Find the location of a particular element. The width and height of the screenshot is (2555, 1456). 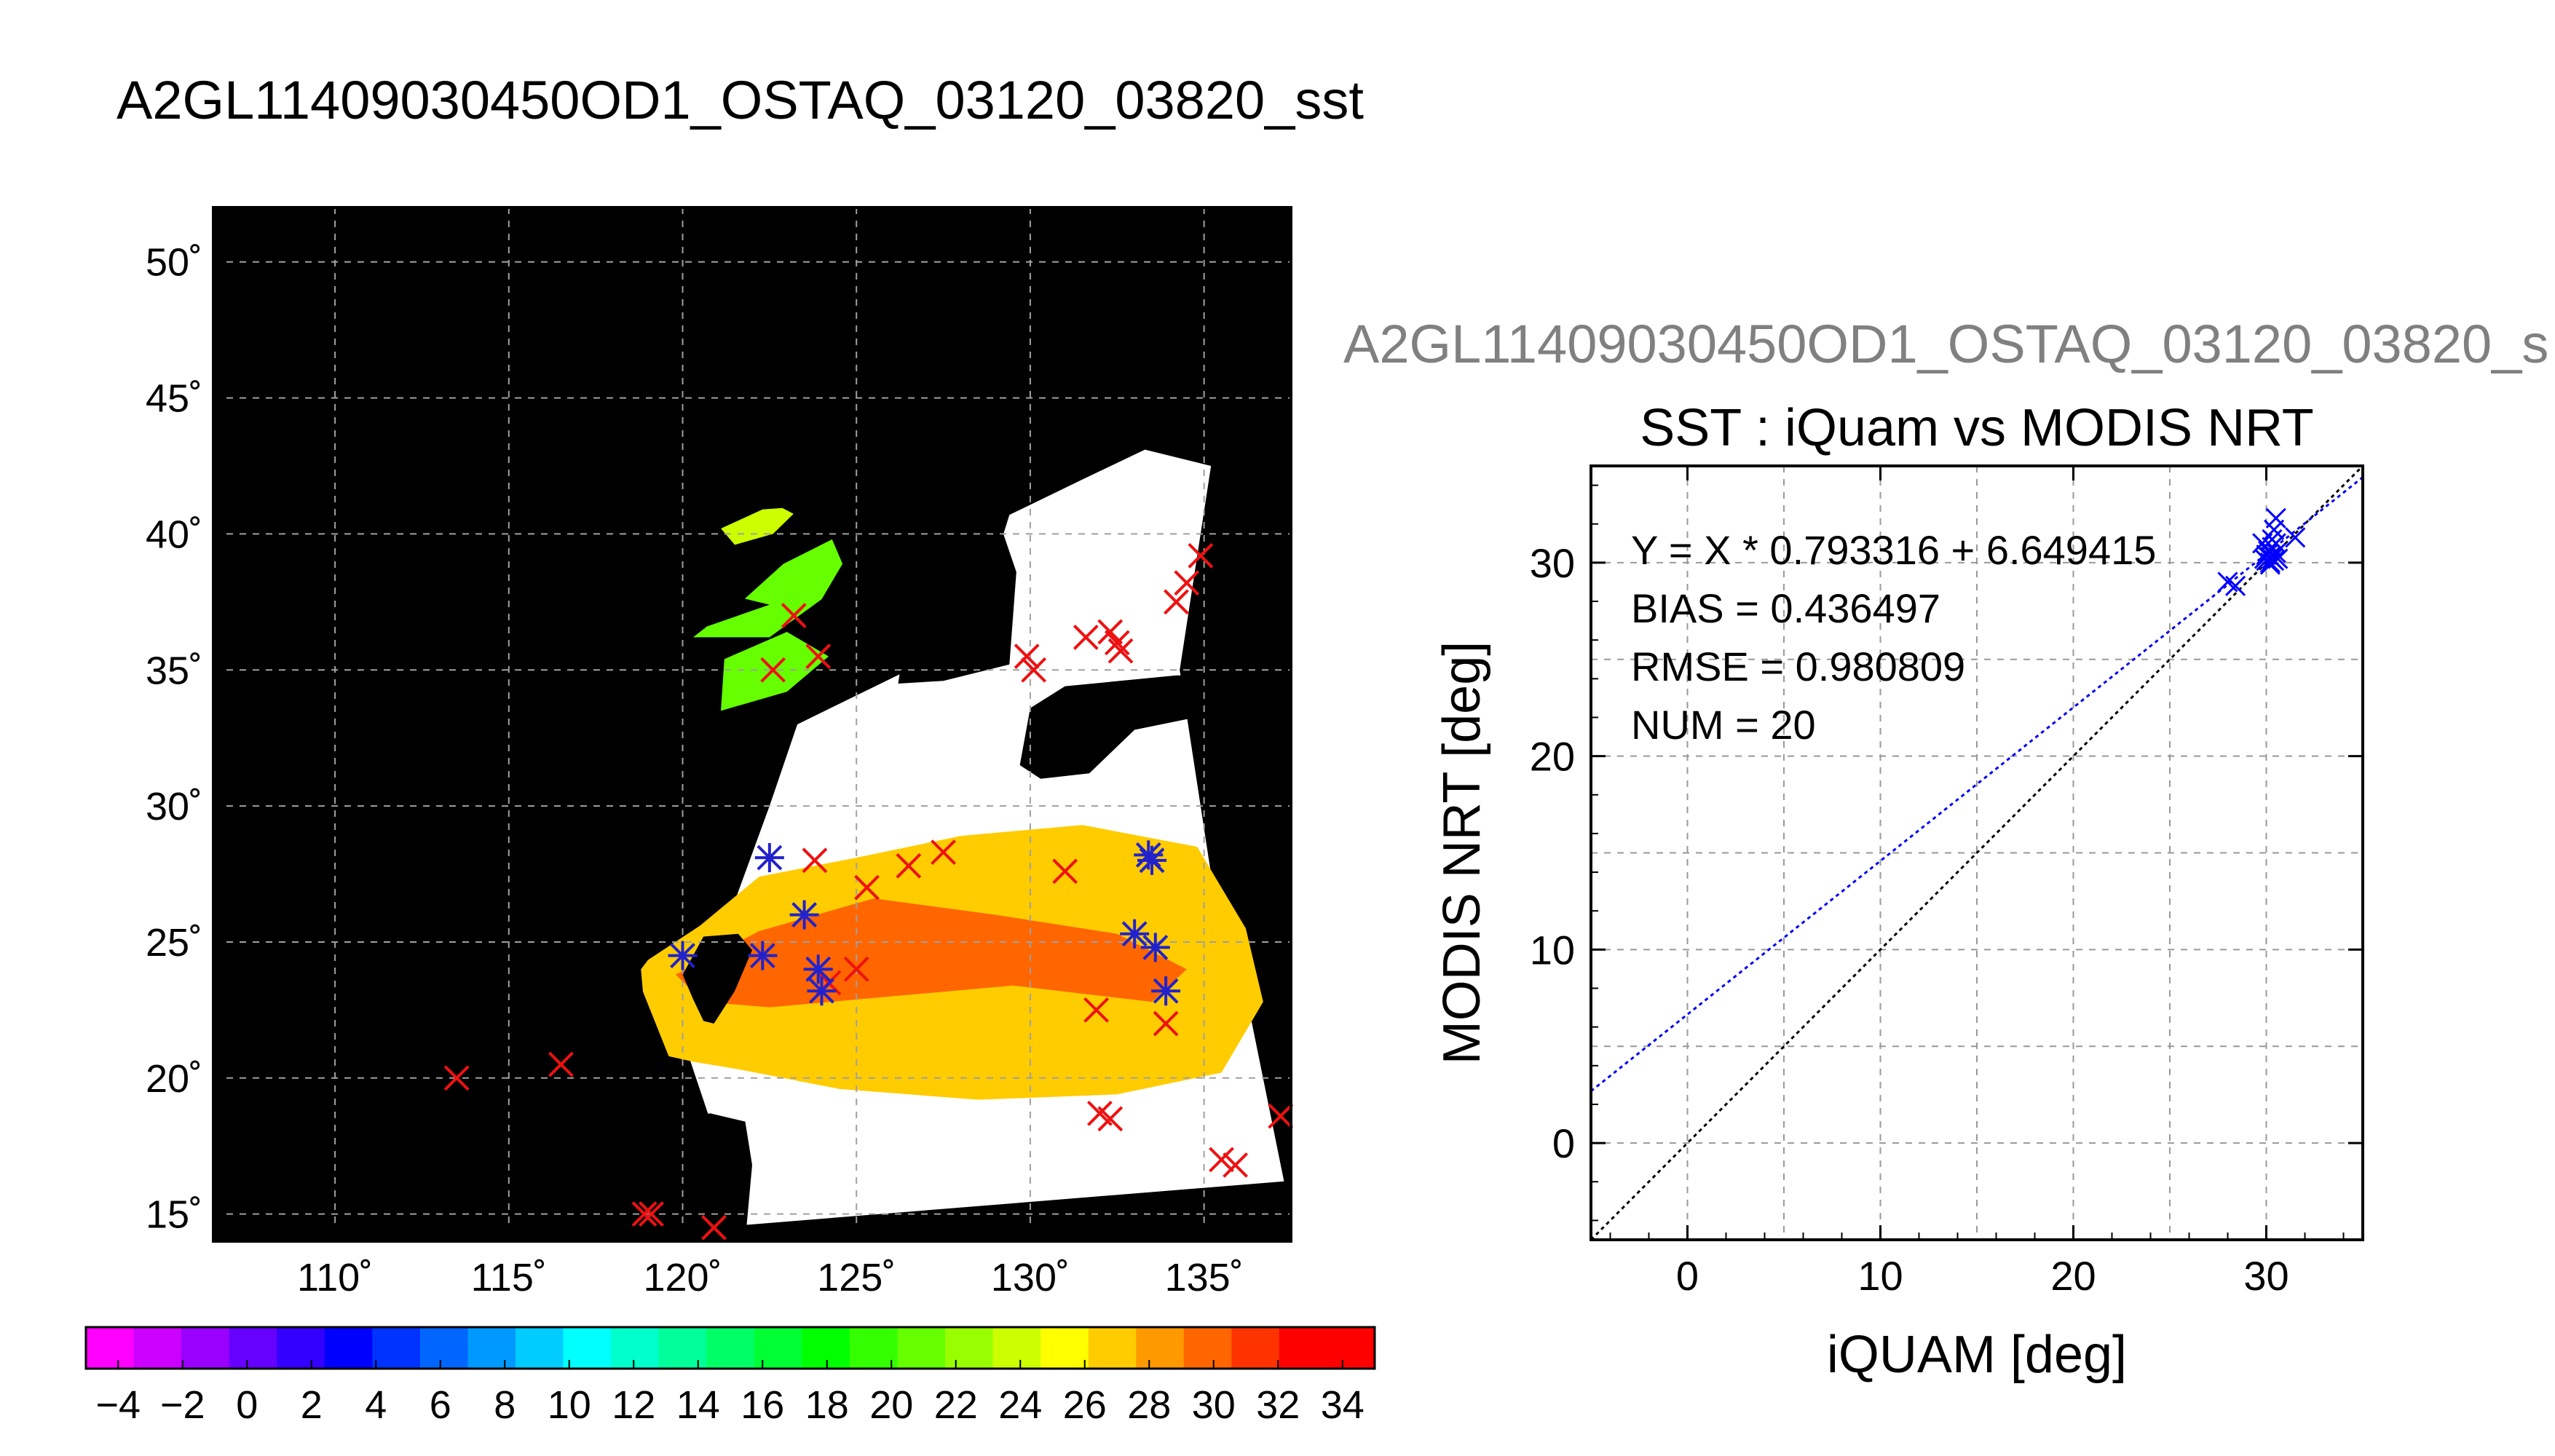

scatter-y-tick-label-1: 10 is located at coordinates (1552, 950).